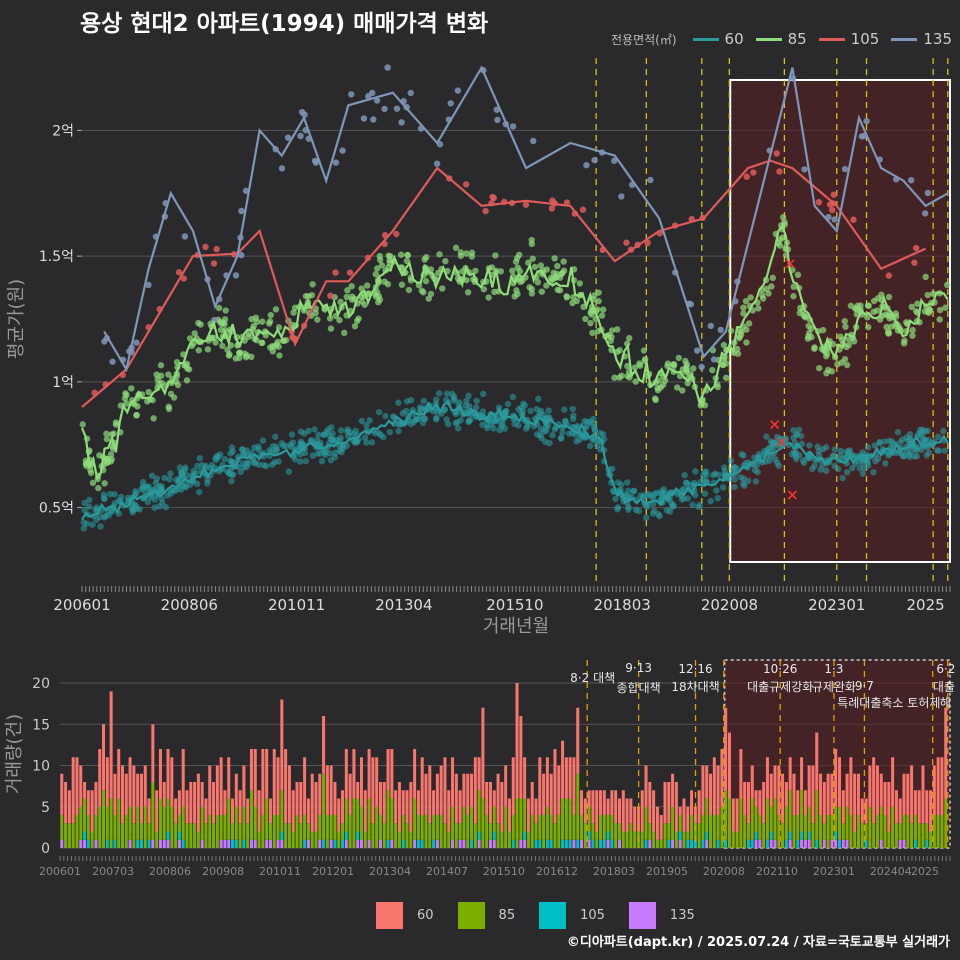  I want to click on legend-item-105: 105, so click(848, 39).